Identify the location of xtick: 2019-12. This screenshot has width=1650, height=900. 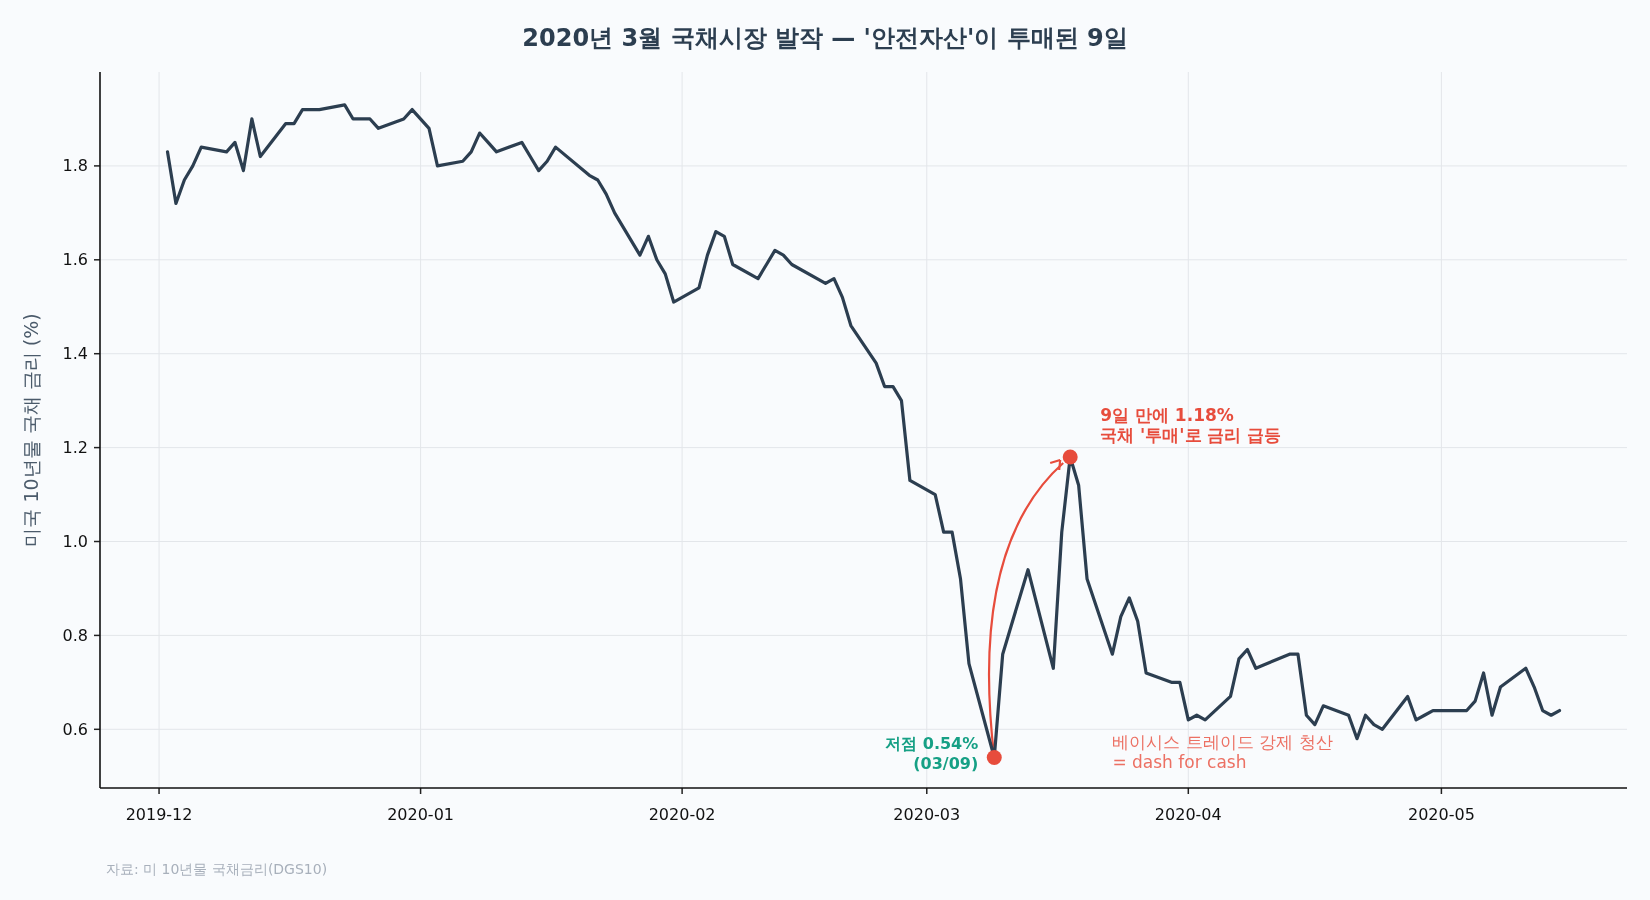
(159, 814).